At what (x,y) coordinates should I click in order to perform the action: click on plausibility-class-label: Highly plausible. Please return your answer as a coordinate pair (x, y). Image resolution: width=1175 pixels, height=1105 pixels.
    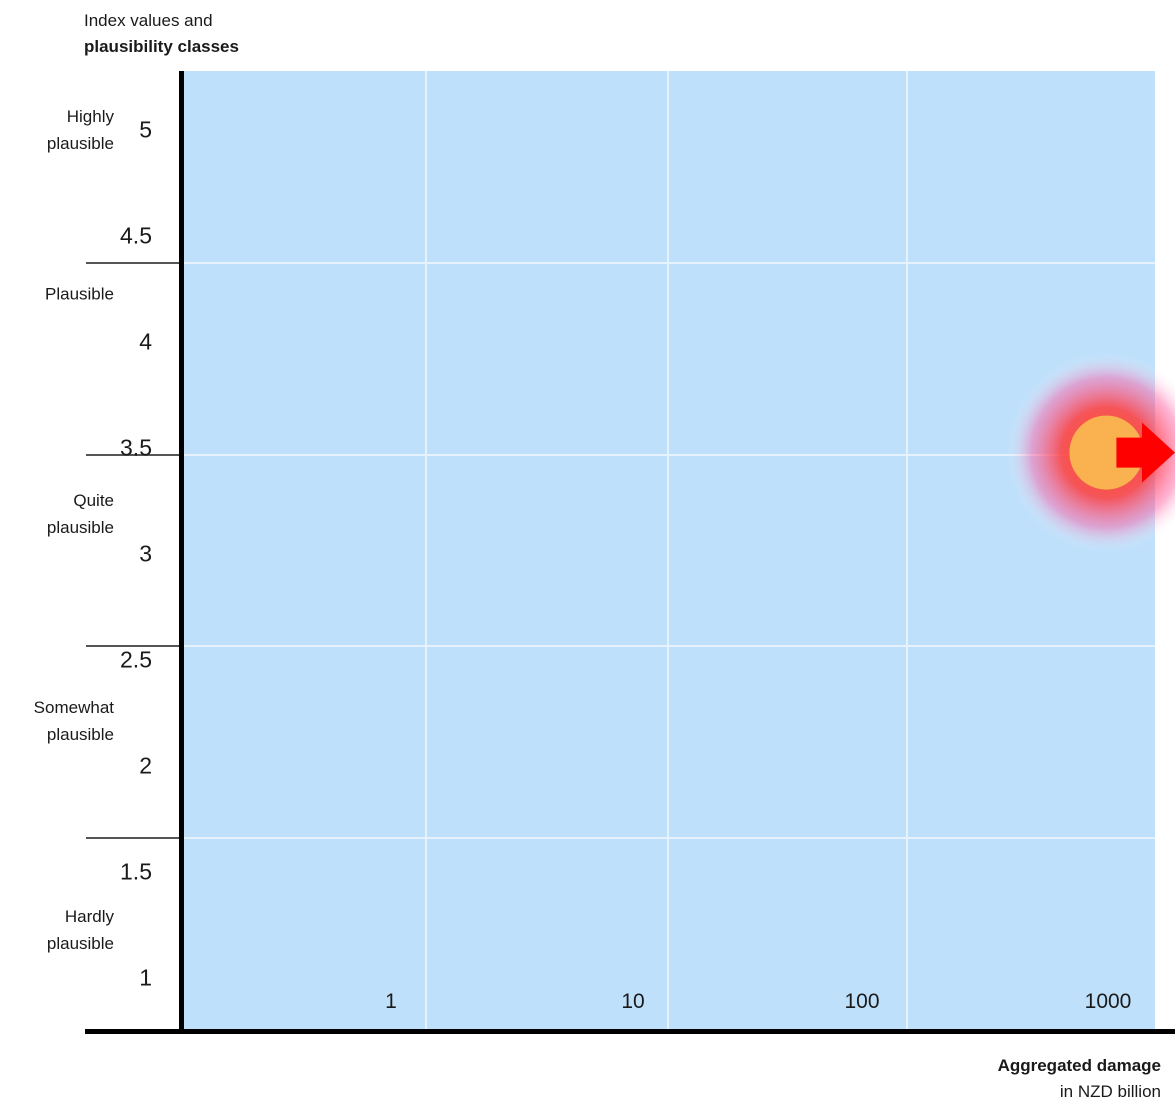
    Looking at the image, I should click on (80, 130).